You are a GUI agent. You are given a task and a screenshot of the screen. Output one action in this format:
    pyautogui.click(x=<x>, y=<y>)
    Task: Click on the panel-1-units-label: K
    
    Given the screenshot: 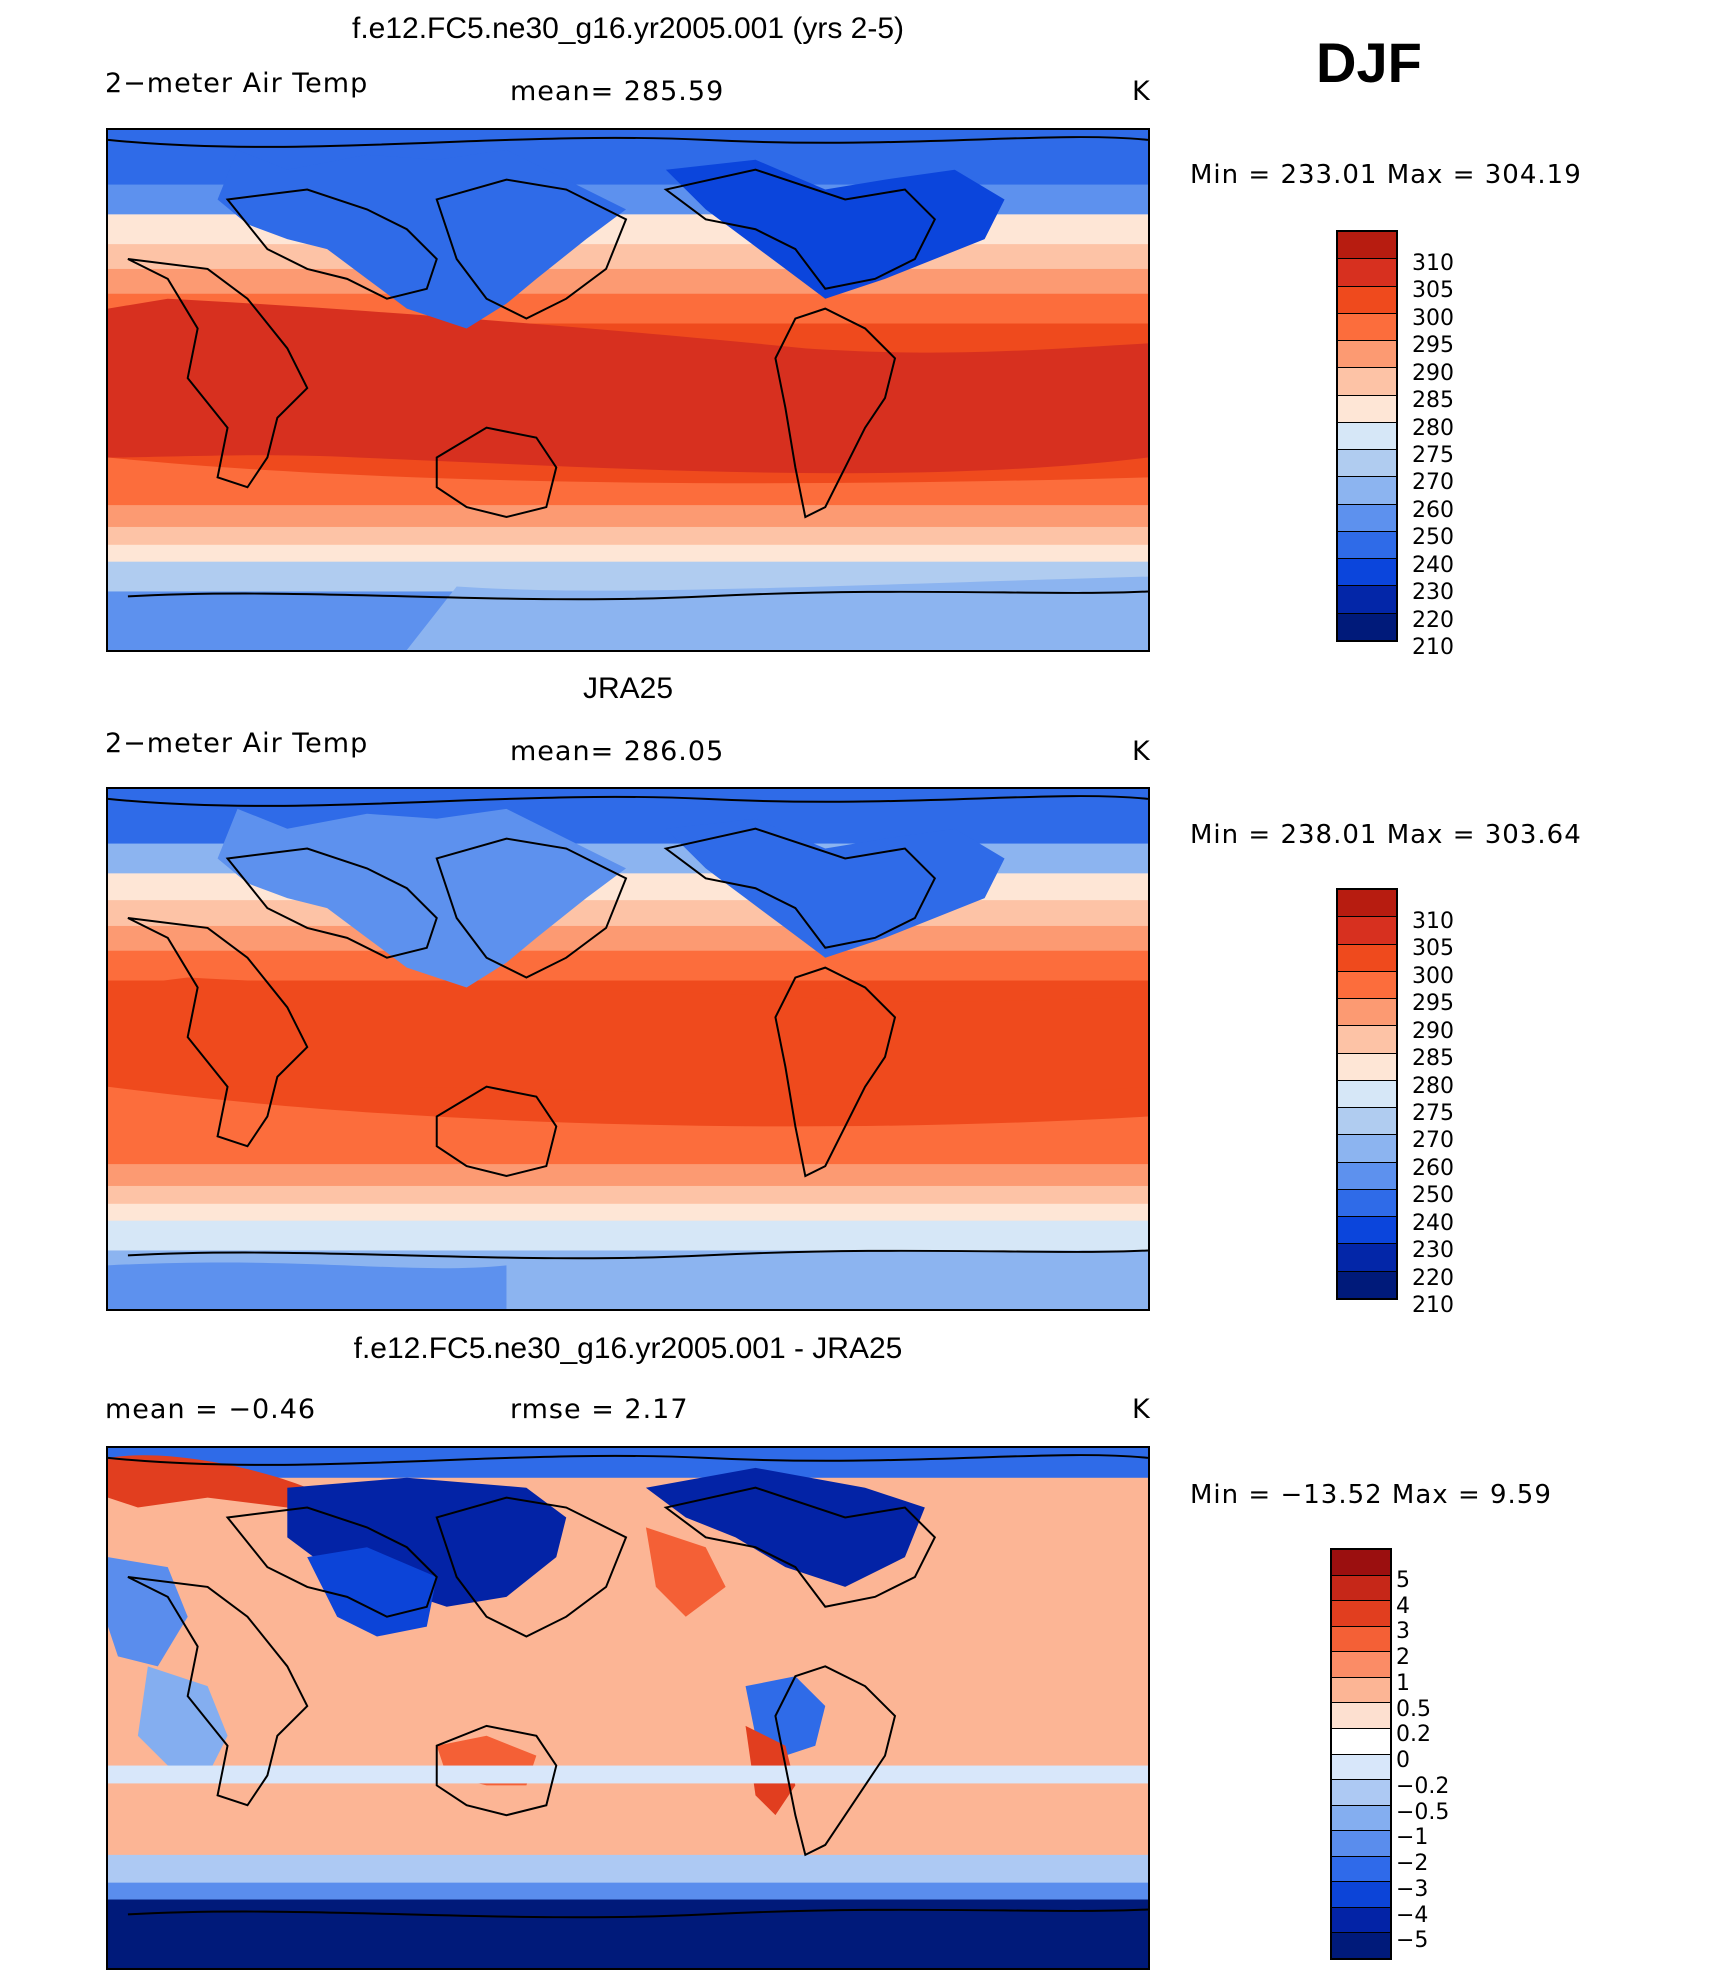 What is the action you would take?
    pyautogui.click(x=1141, y=91)
    